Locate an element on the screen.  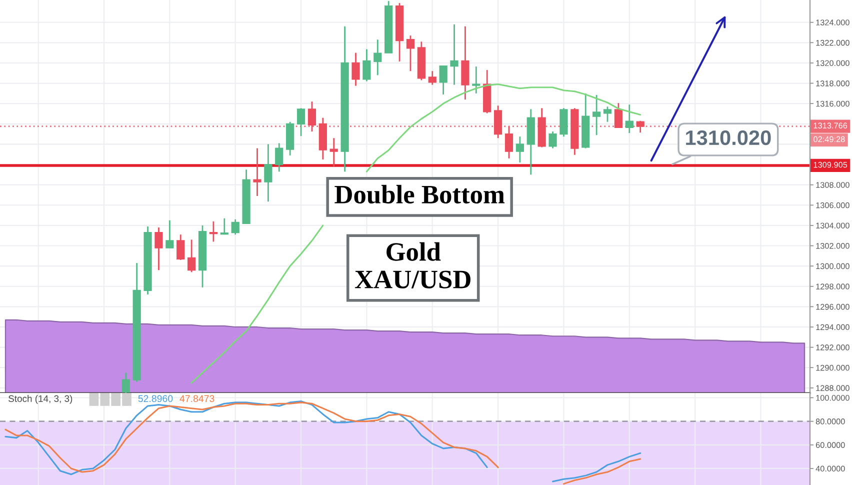
y-tick-label: 1294.000 is located at coordinates (833, 327).